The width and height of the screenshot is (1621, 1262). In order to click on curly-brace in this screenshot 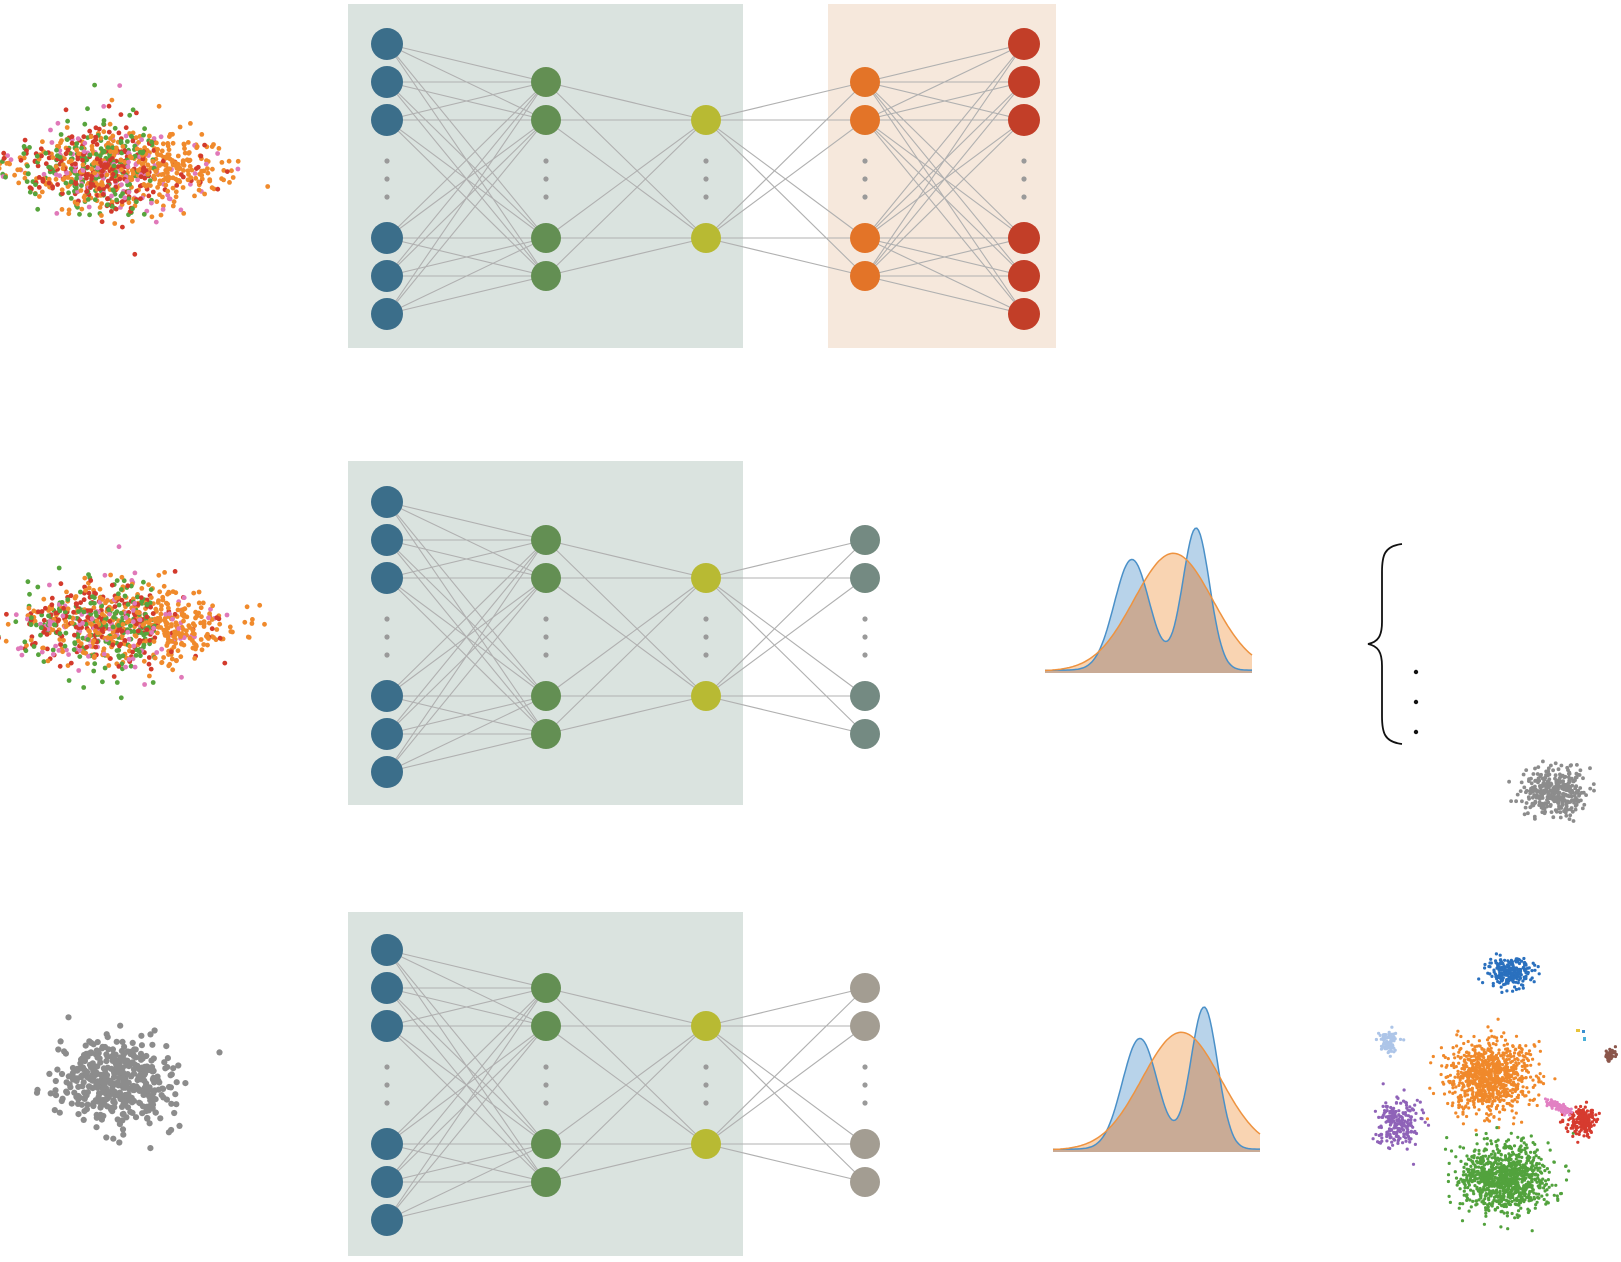, I will do `click(1385, 644)`.